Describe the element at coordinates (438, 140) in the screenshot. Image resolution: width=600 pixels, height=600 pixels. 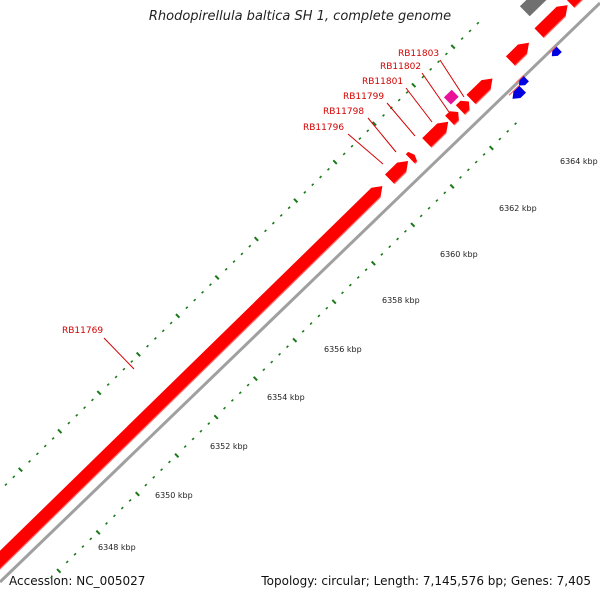
I see `gene-rb11799-highlight` at that location.